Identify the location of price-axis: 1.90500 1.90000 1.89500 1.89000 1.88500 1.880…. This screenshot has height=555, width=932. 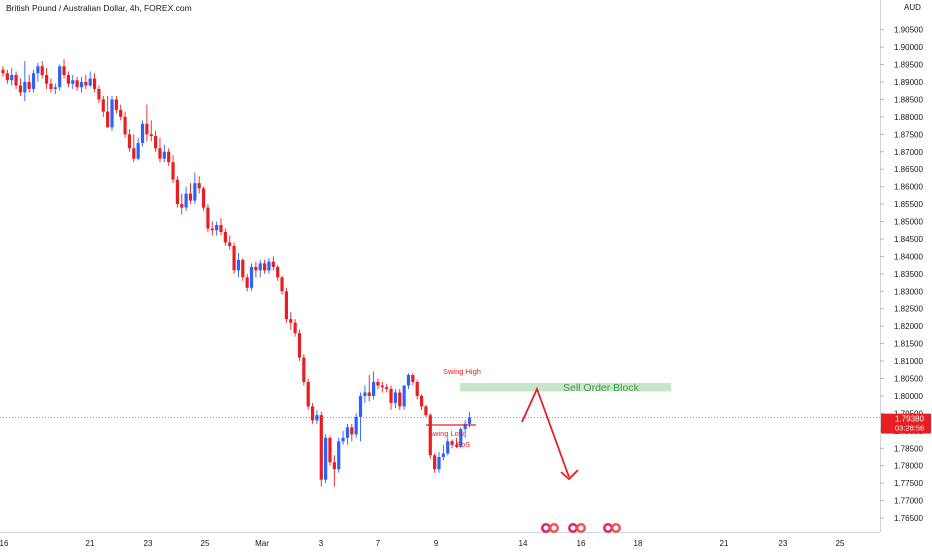
(901, 274).